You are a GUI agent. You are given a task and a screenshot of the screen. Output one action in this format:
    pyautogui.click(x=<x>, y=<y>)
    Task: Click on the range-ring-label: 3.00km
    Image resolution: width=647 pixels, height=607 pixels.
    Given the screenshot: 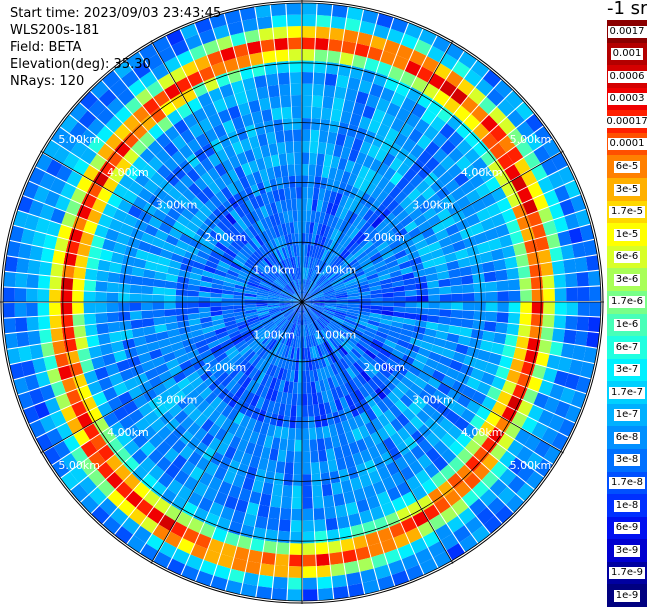 What is the action you would take?
    pyautogui.click(x=177, y=400)
    